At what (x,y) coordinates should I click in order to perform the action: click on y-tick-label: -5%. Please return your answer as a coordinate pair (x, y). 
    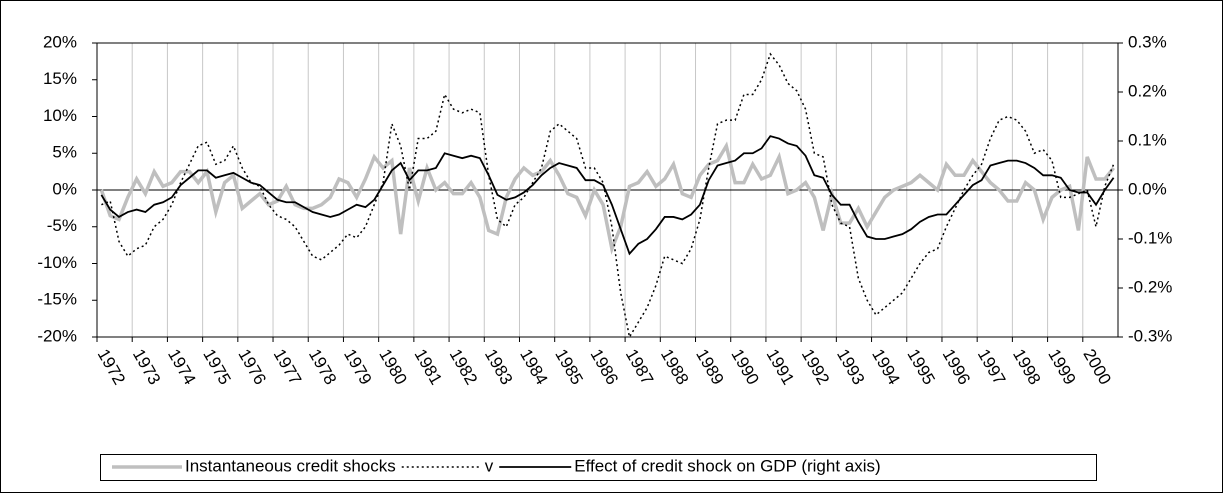
    Looking at the image, I should click on (62, 225).